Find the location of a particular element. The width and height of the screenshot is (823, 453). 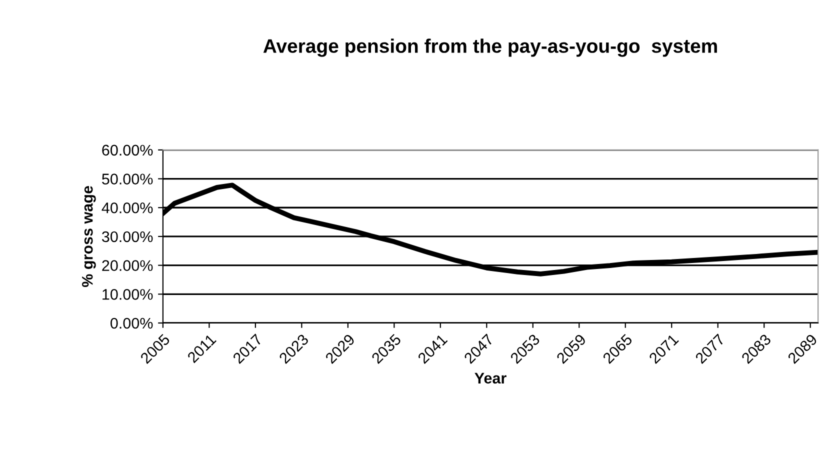

y-tick-label: 60.00% is located at coordinates (127, 150).